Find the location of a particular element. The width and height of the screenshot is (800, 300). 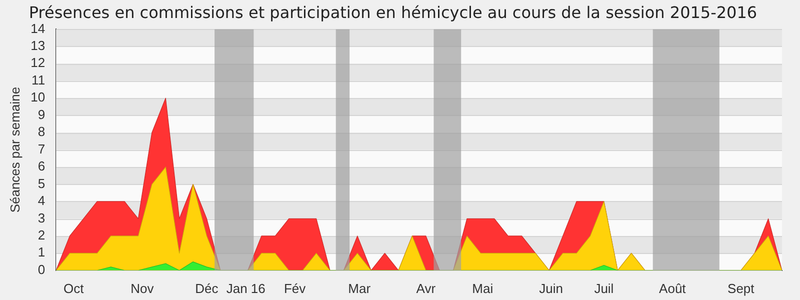

y-tick-label: 11 is located at coordinates (39, 80).